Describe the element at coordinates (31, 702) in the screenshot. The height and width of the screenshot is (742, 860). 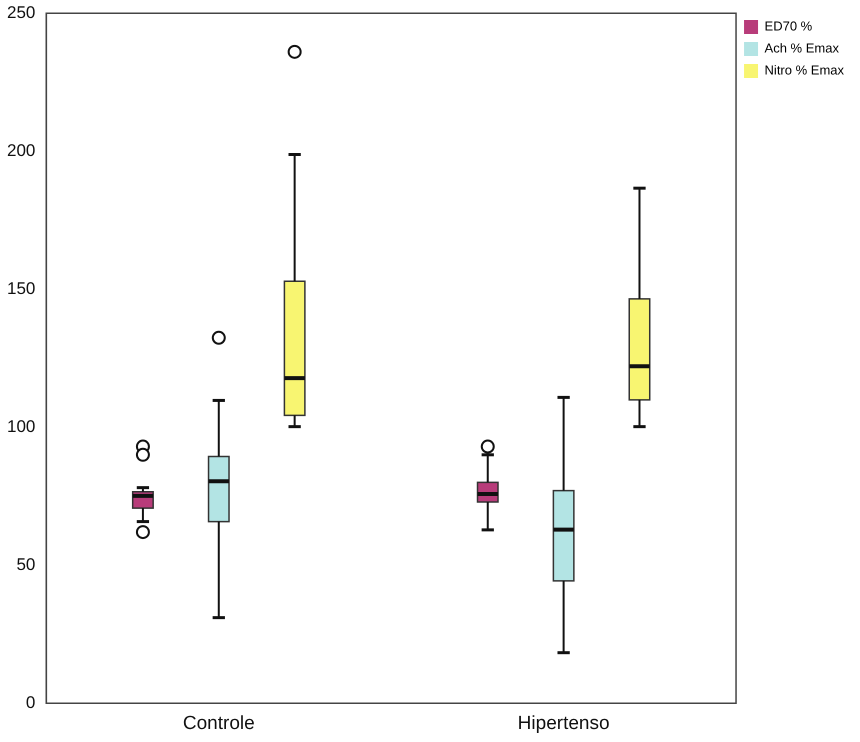
I see `y-tick-label: 0` at that location.